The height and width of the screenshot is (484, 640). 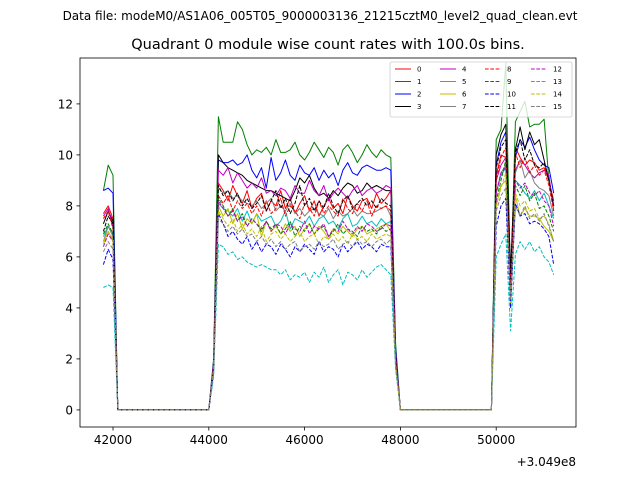 I want to click on legend-label-6: 6, so click(x=464, y=95).